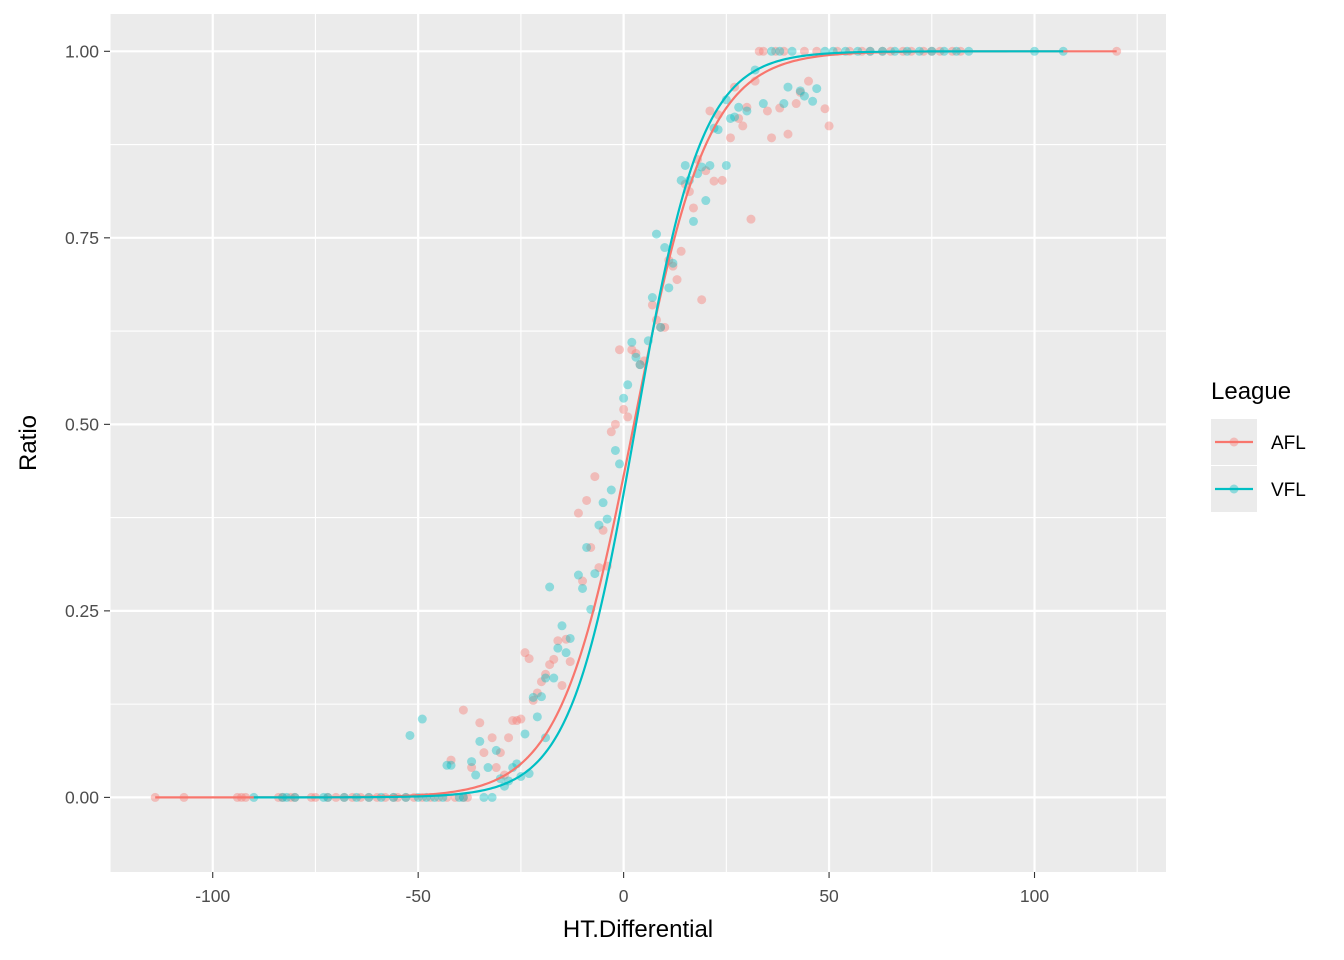 This screenshot has width=1344, height=960. I want to click on legend-title: League, so click(1251, 391).